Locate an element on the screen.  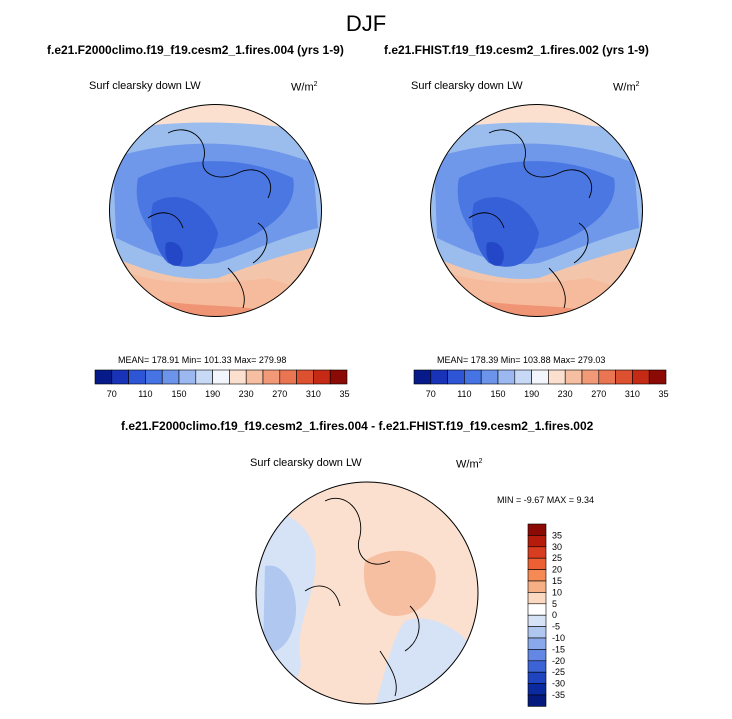
diff-stats: MIN = -9.67 MAX = 9.34 is located at coordinates (546, 500).